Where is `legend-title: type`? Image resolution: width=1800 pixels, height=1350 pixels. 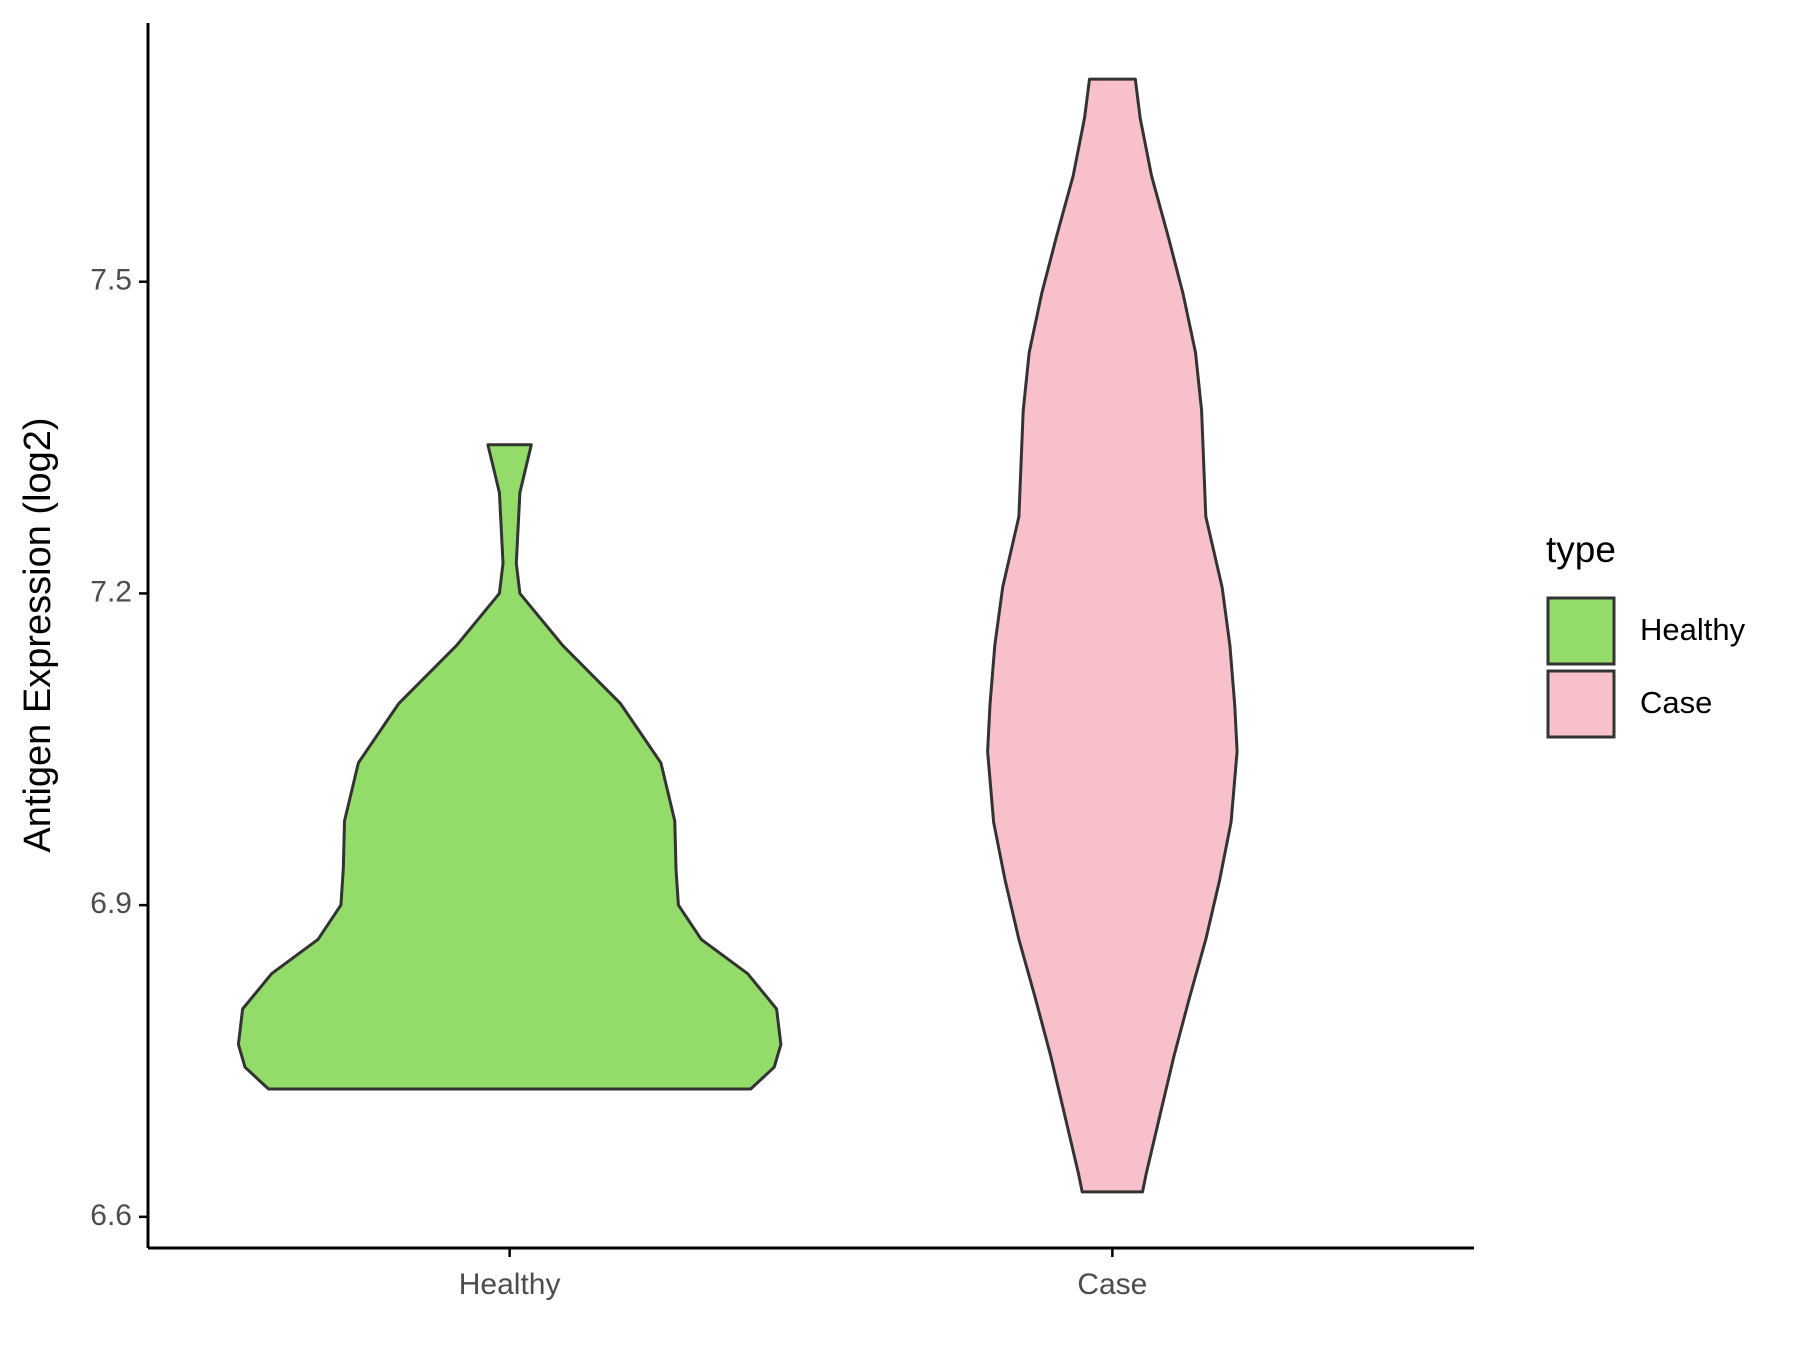
legend-title: type is located at coordinates (1581, 549).